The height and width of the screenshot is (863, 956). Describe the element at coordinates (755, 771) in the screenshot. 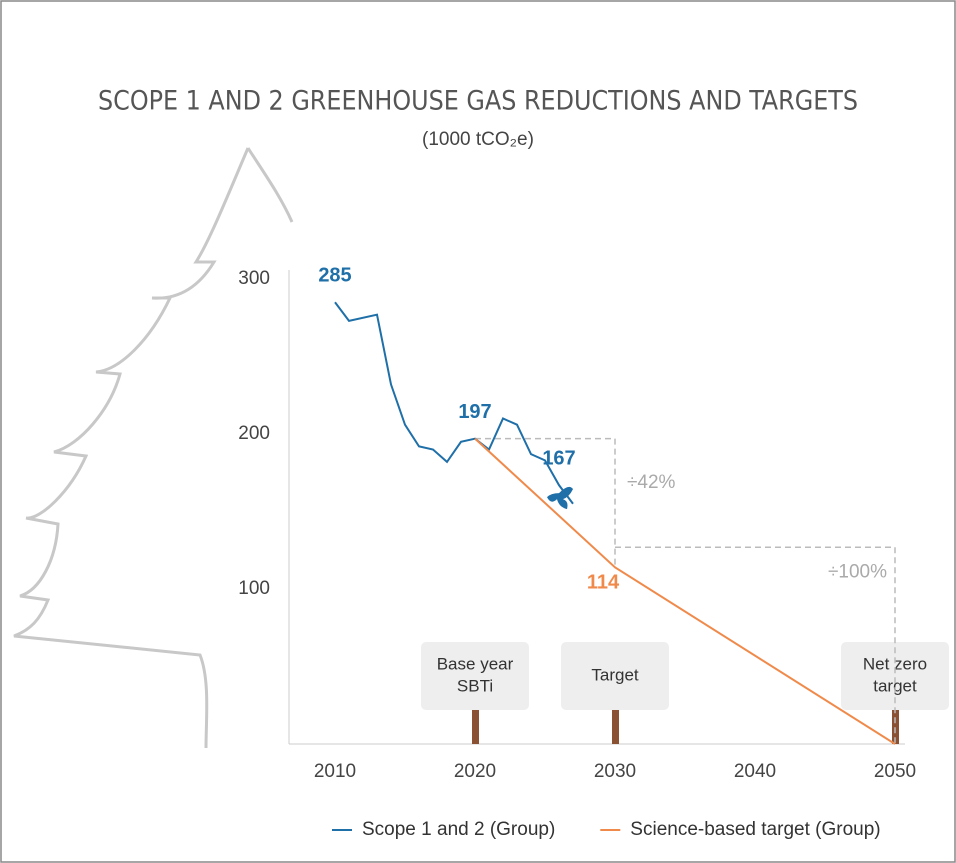

I see `x-tick-label: 2040` at that location.